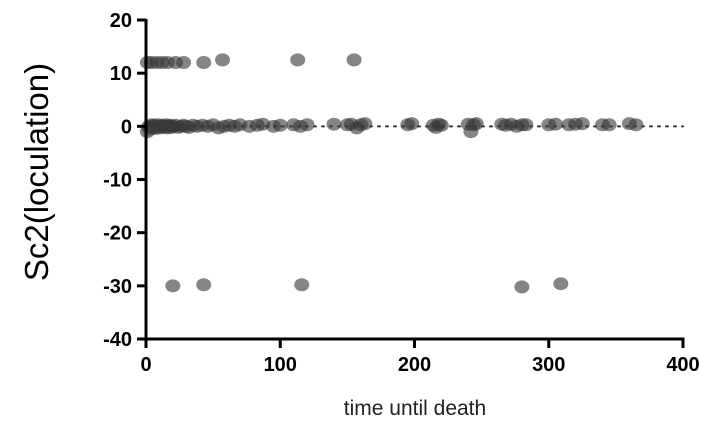  I want to click on x-tick-label: 400, so click(682, 365).